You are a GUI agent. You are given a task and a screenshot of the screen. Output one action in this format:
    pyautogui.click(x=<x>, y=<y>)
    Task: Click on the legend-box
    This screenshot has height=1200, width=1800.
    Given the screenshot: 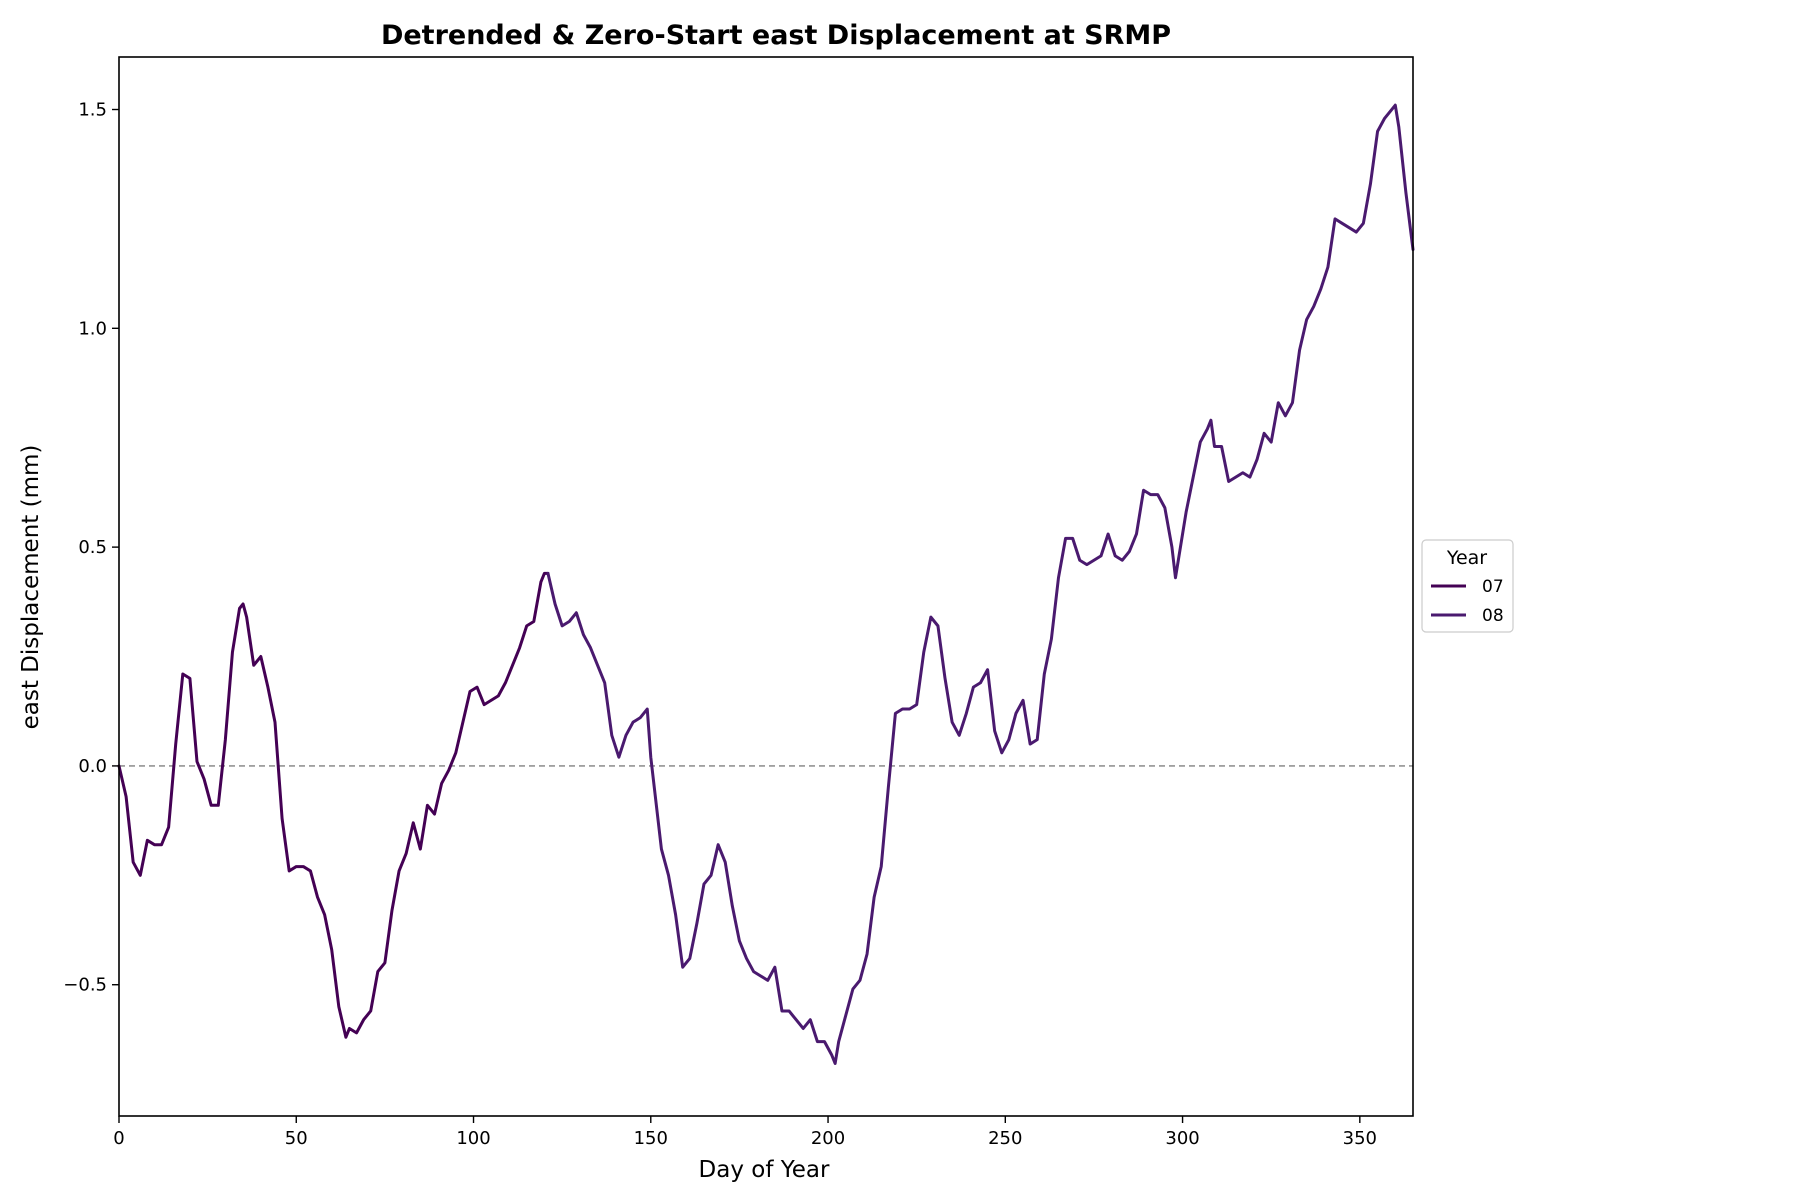 What is the action you would take?
    pyautogui.click(x=1467, y=586)
    